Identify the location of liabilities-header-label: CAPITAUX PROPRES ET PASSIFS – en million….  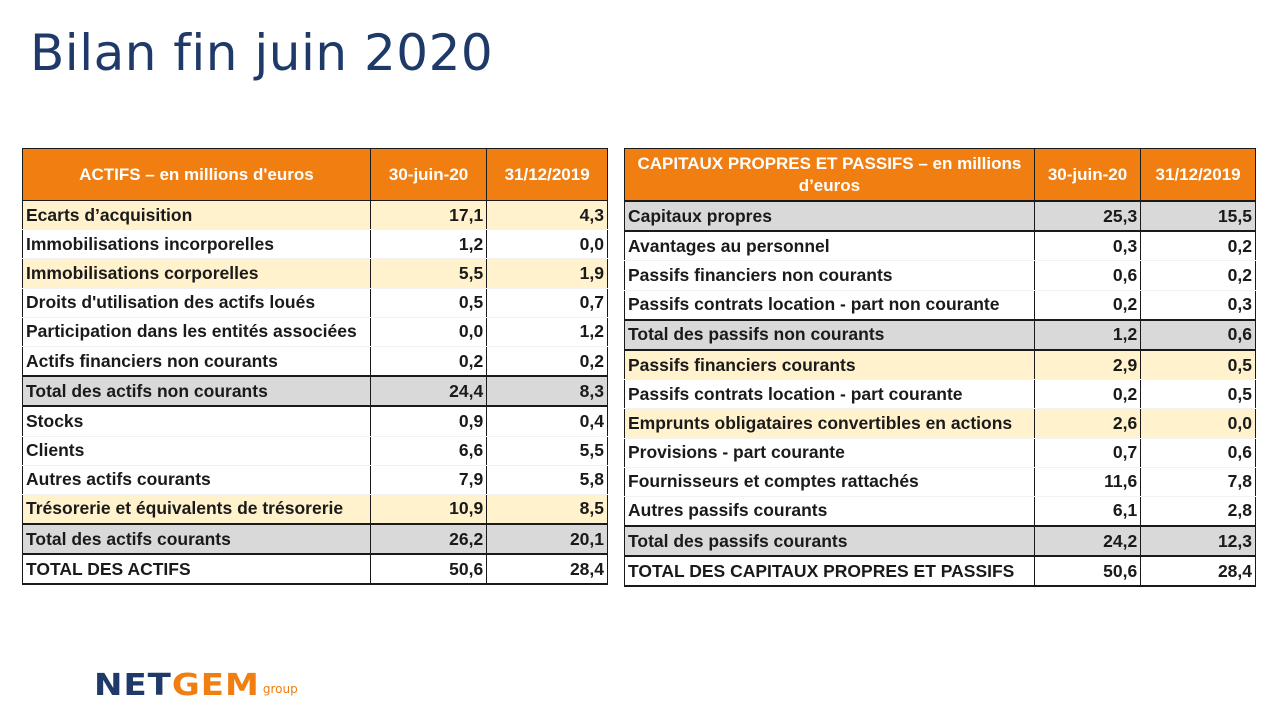
(829, 175).